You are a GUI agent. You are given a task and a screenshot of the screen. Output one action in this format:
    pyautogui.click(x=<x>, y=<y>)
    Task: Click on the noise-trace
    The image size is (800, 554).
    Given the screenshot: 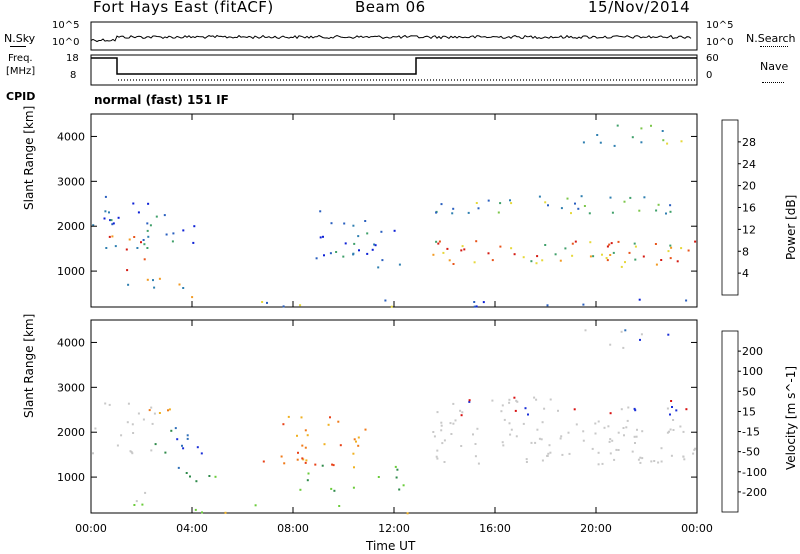 What is the action you would take?
    pyautogui.click(x=391, y=38)
    